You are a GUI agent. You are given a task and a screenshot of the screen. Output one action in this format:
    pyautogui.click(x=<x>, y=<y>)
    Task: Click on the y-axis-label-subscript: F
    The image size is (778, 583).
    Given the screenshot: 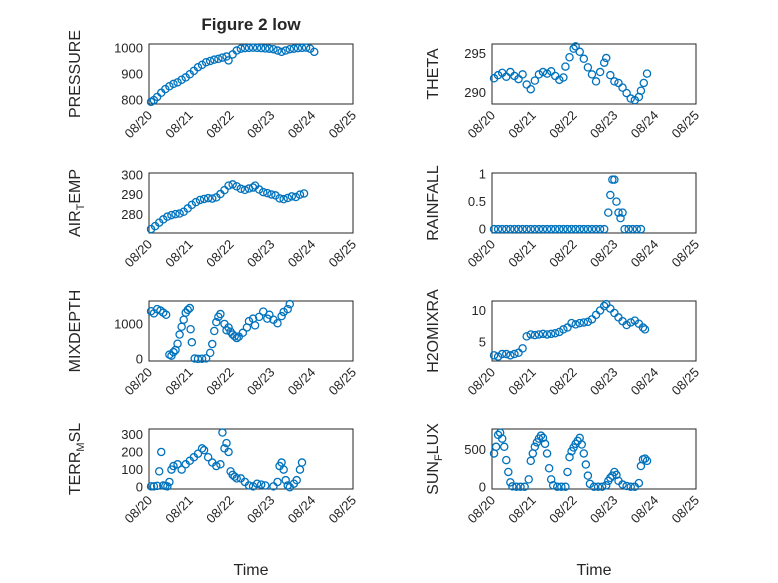 What is the action you would take?
    pyautogui.click(x=439, y=457)
    